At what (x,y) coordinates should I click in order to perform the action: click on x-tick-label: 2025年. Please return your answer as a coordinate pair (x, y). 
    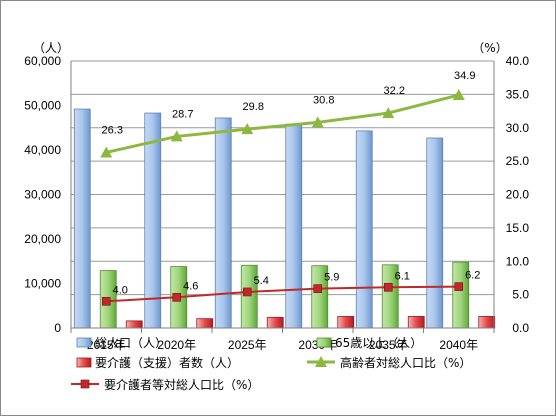
    Looking at the image, I should click on (247, 345).